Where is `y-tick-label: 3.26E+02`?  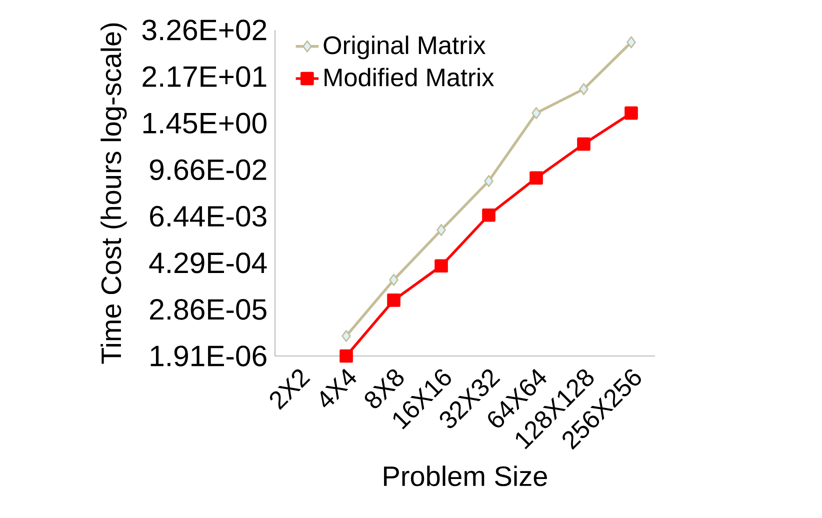 y-tick-label: 3.26E+02 is located at coordinates (204, 30).